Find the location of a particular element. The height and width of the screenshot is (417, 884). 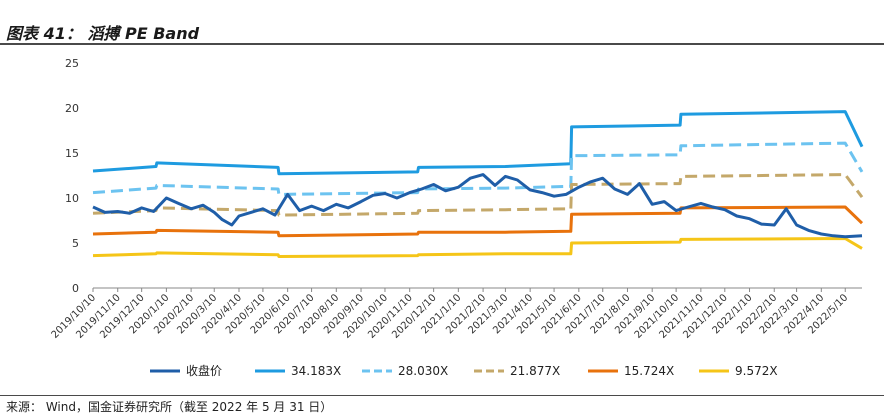

y-tick-label: 0 is located at coordinates (75, 288).